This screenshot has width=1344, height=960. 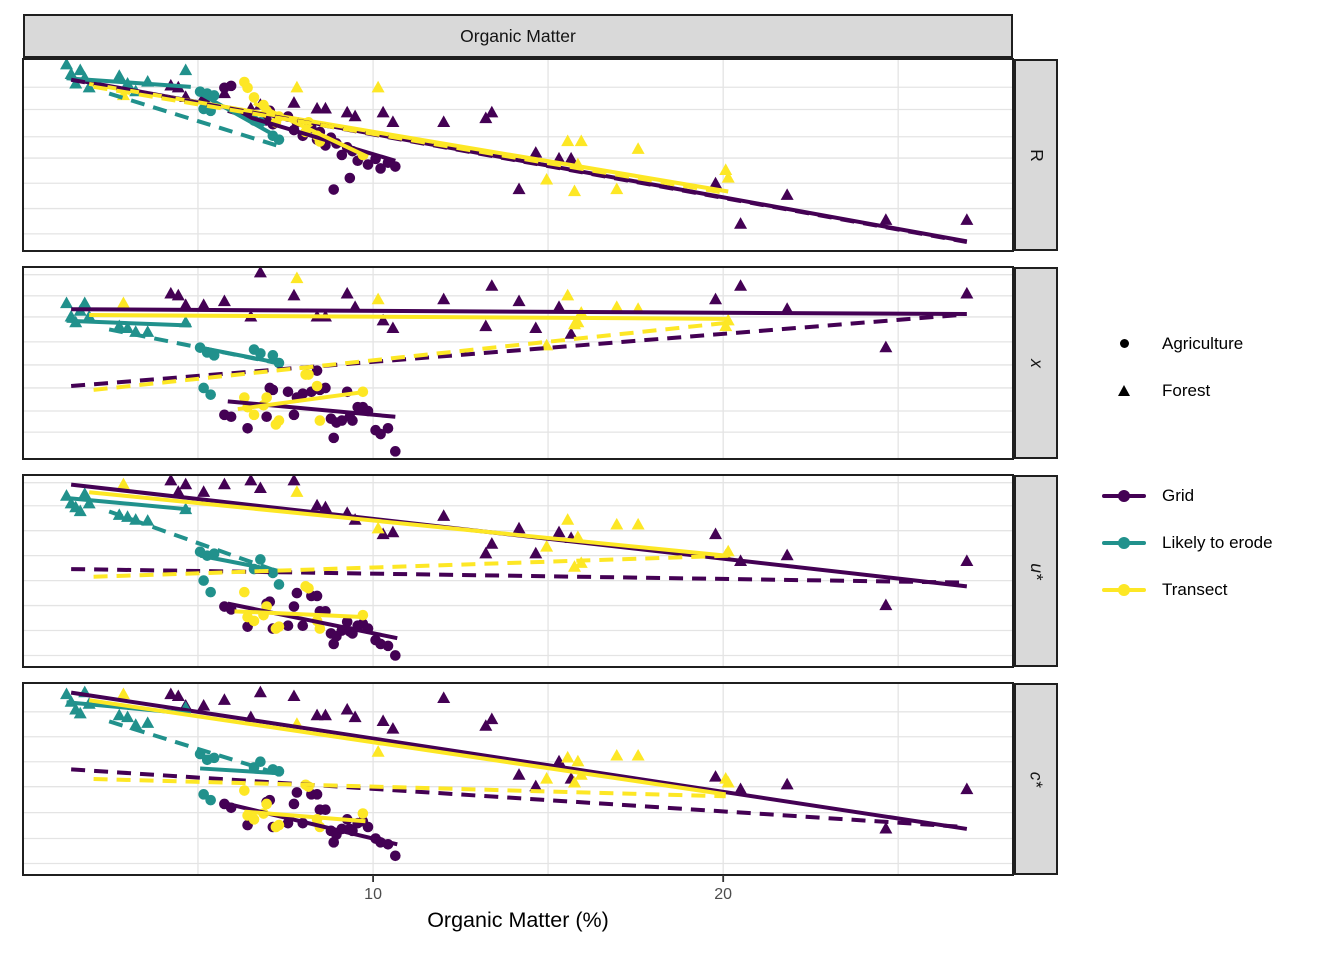 I want to click on facet-strip-top-label: Organic Matter, so click(x=518, y=35).